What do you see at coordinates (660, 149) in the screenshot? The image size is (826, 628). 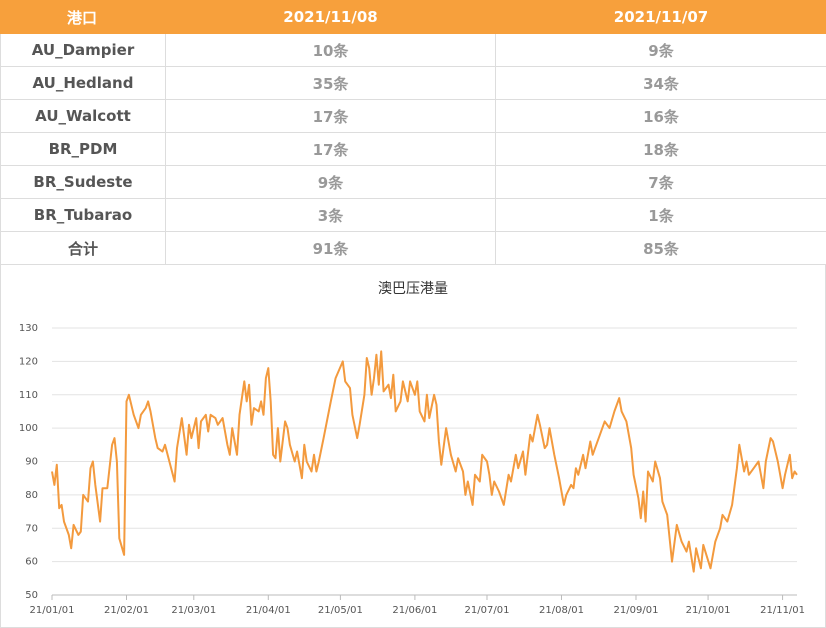 I see `table-cell: 18条` at bounding box center [660, 149].